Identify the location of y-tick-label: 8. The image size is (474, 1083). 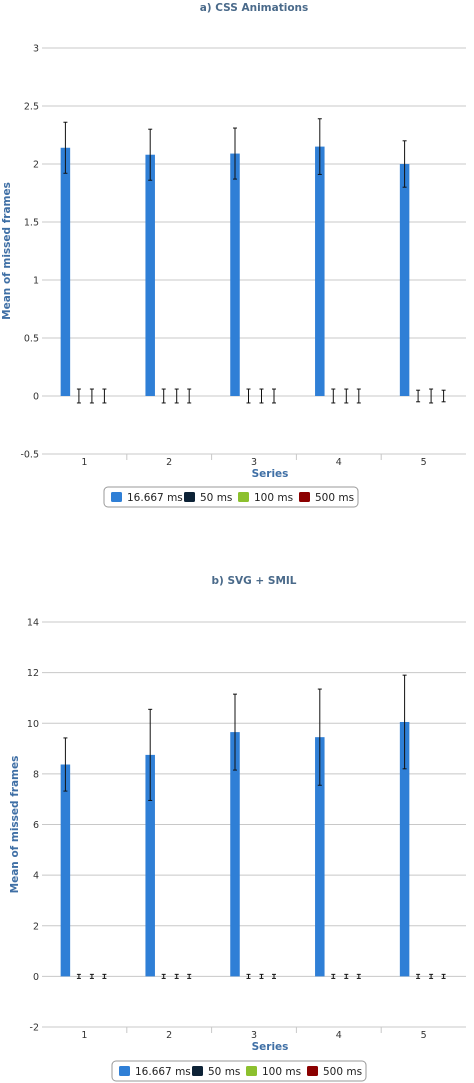
(36, 774).